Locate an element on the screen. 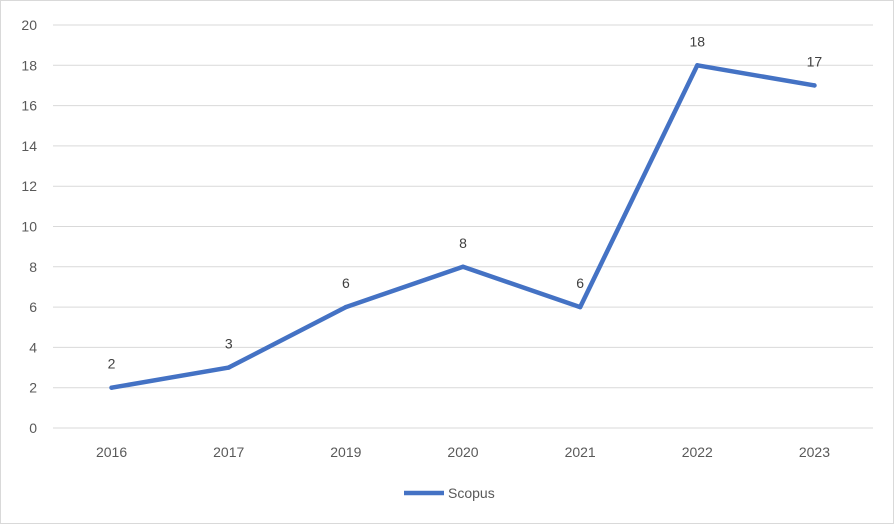 This screenshot has width=894, height=524. y-tick-label: 18 is located at coordinates (29, 65).